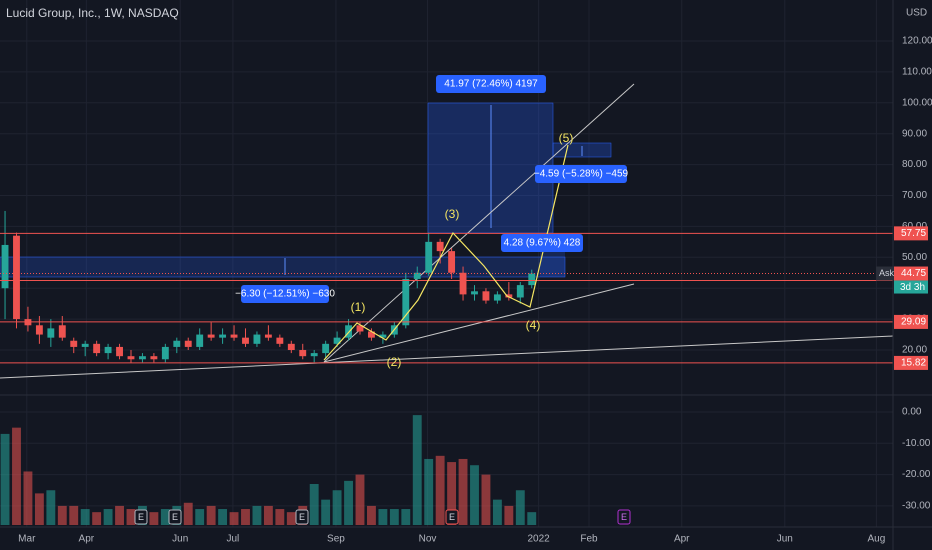 This screenshot has height=550, width=932. I want to click on wave-label: (2), so click(394, 362).